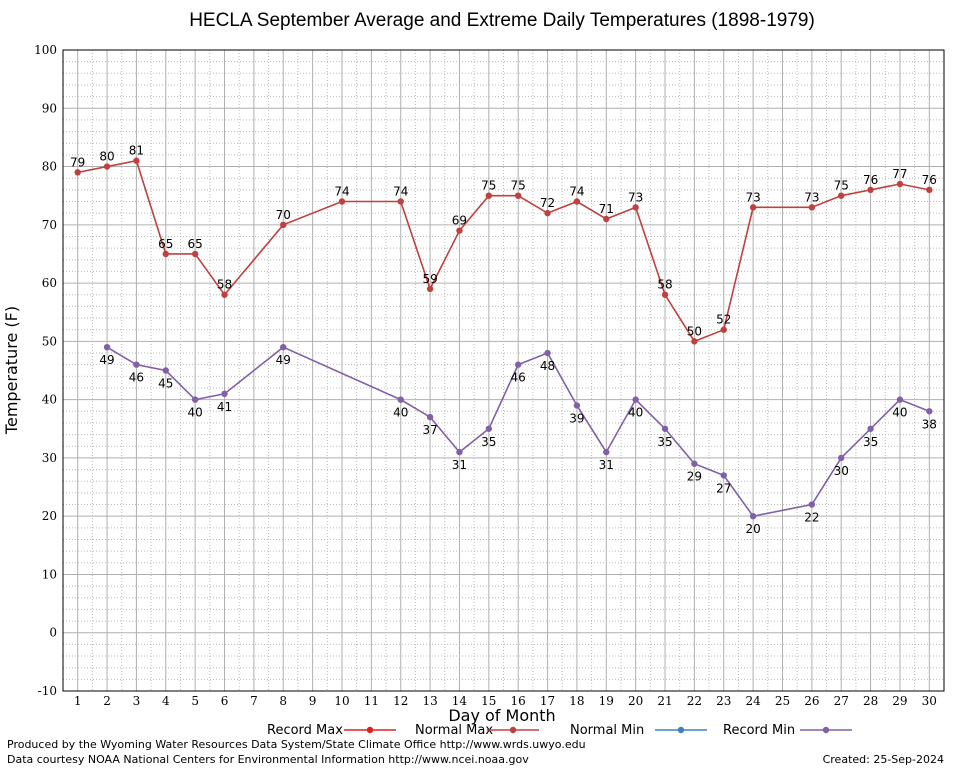 The width and height of the screenshot is (954, 768). What do you see at coordinates (635, 197) in the screenshot?
I see `data-label: 73` at bounding box center [635, 197].